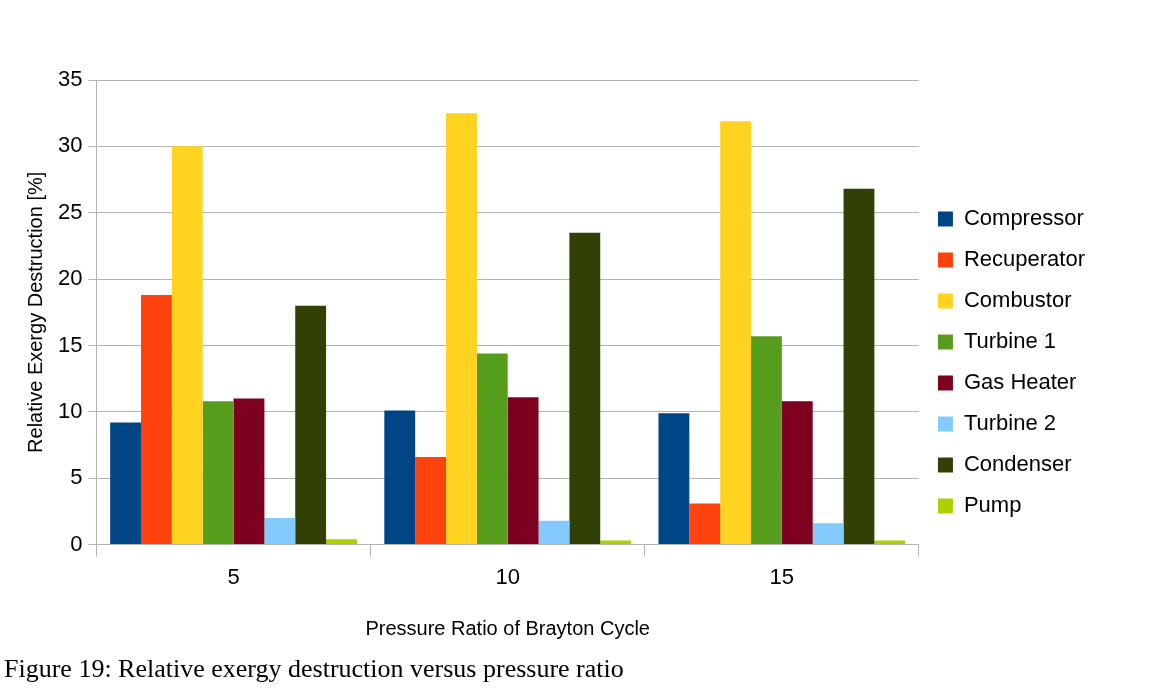  Describe the element at coordinates (76, 543) in the screenshot. I see `y-tick-label: 0` at that location.